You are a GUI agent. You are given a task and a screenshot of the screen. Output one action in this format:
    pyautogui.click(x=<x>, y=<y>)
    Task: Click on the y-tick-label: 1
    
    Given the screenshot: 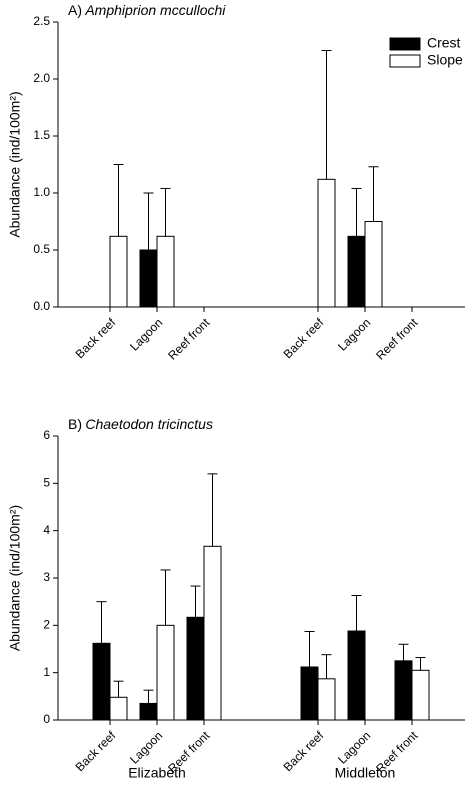 What is the action you would take?
    pyautogui.click(x=46, y=672)
    